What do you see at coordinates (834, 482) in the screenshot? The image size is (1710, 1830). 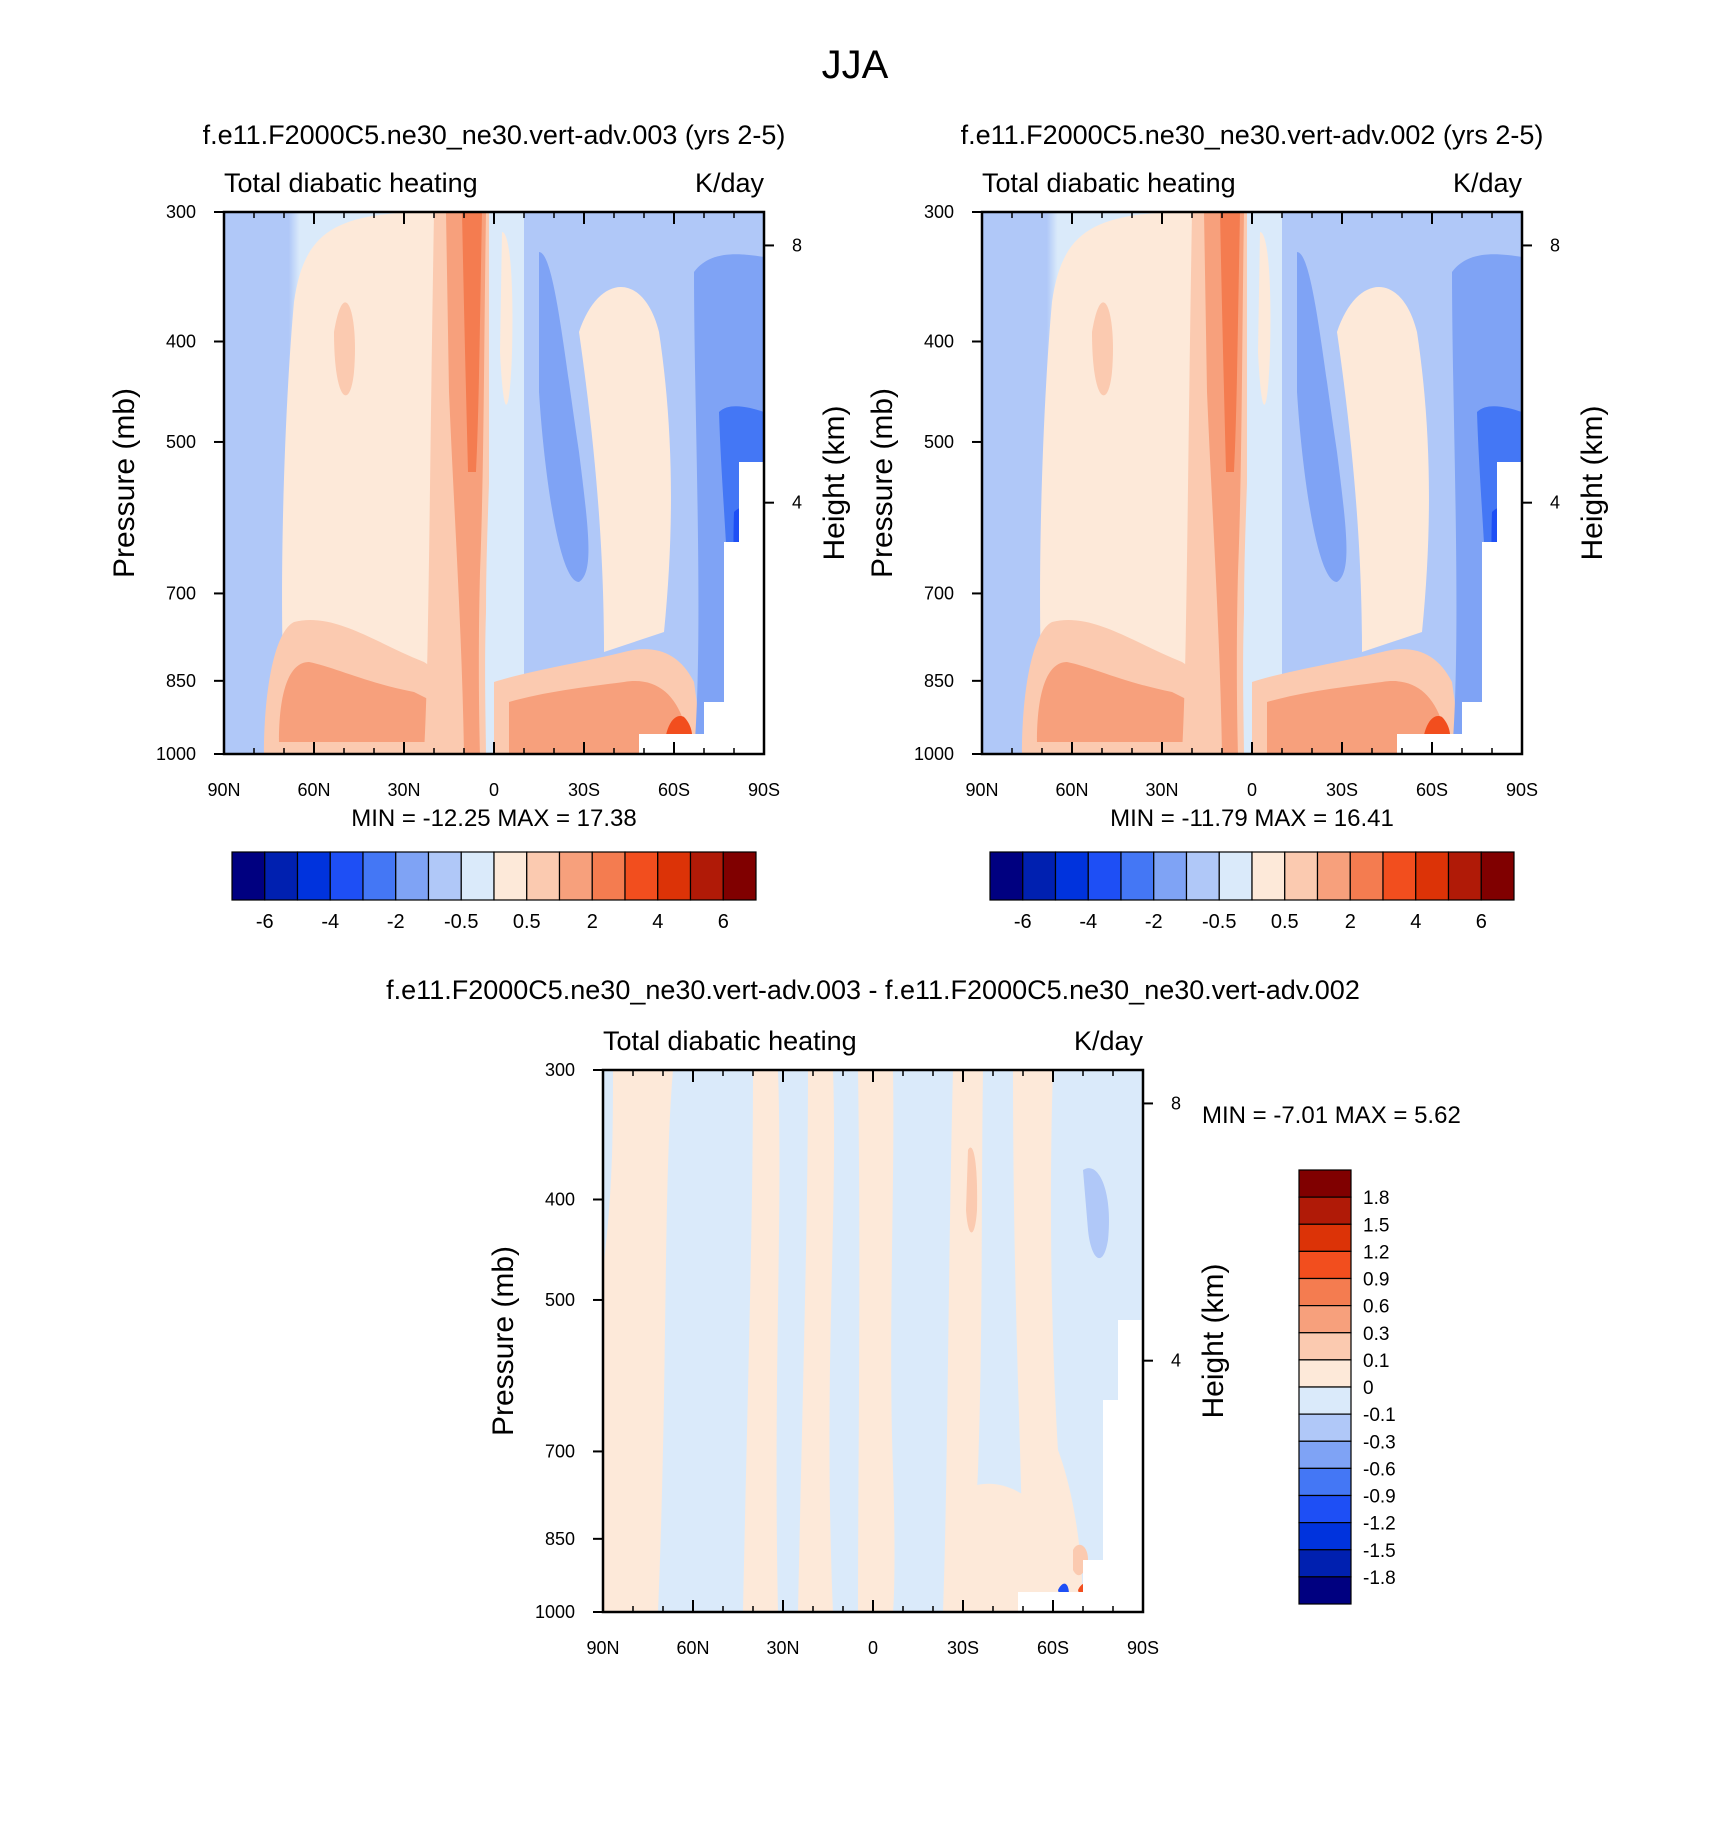 I see `panel-1-ylabel-right: Height (km)` at bounding box center [834, 482].